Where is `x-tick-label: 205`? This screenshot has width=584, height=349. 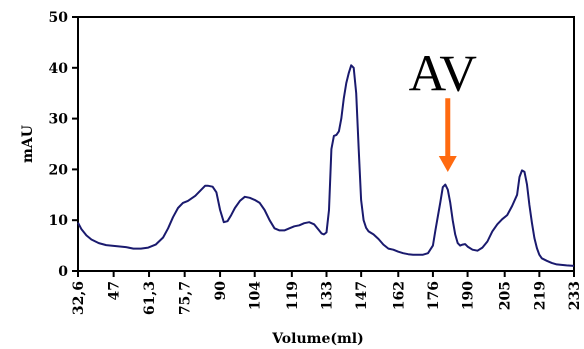 x-tick-label: 205 is located at coordinates (506, 295).